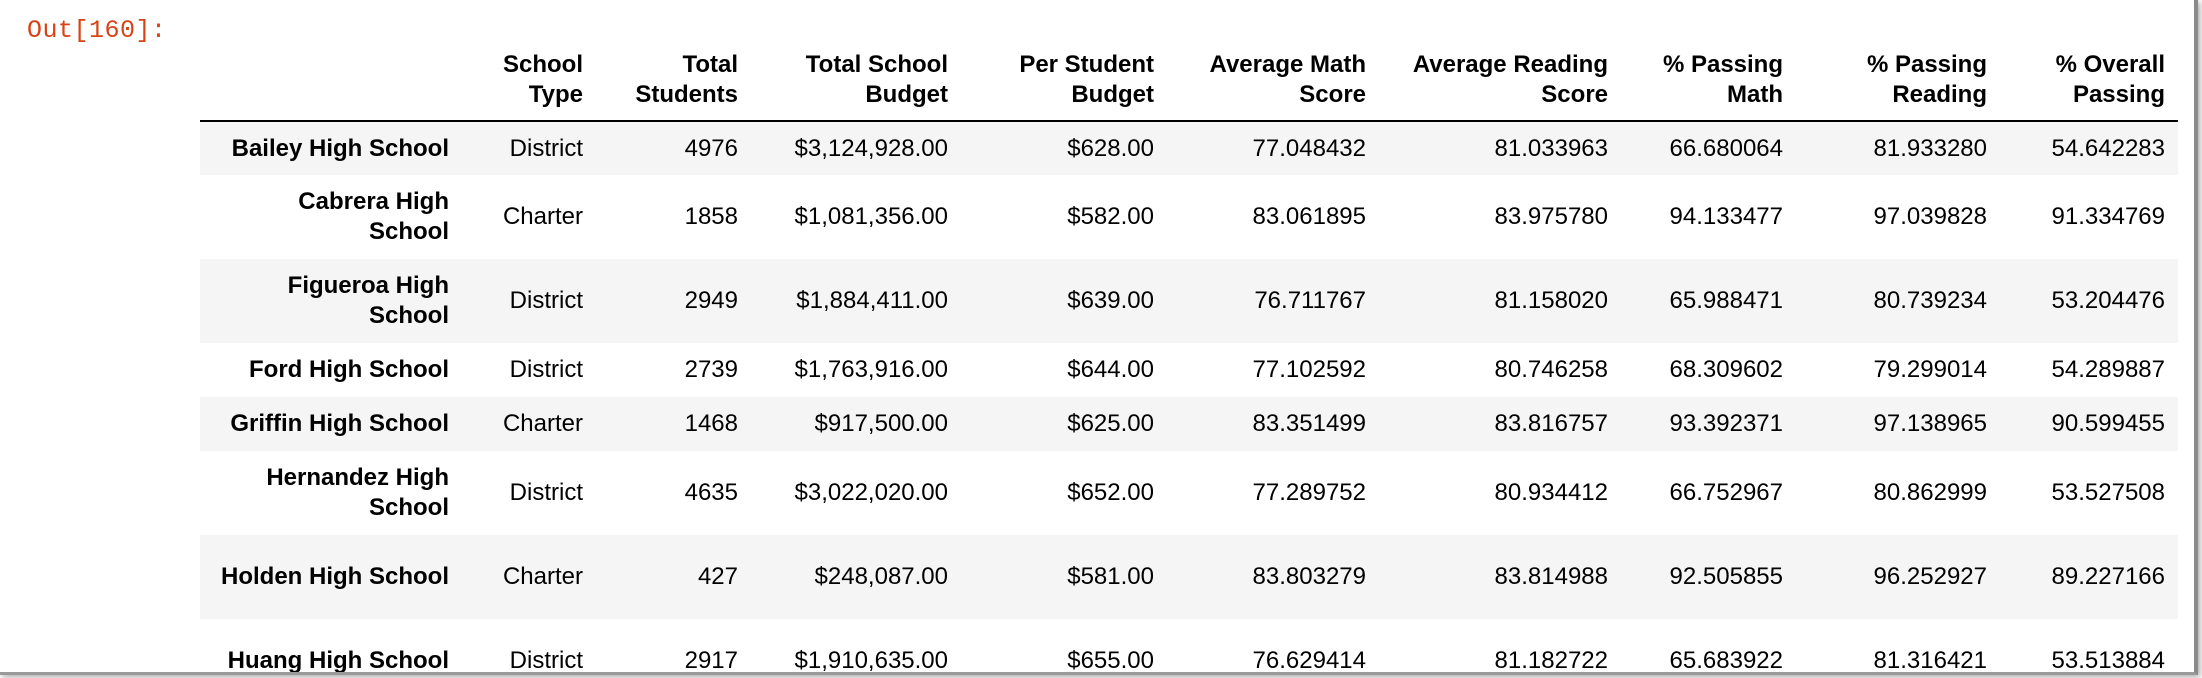 This screenshot has width=2202, height=678. I want to click on table-cell: $248,087.00, so click(881, 576).